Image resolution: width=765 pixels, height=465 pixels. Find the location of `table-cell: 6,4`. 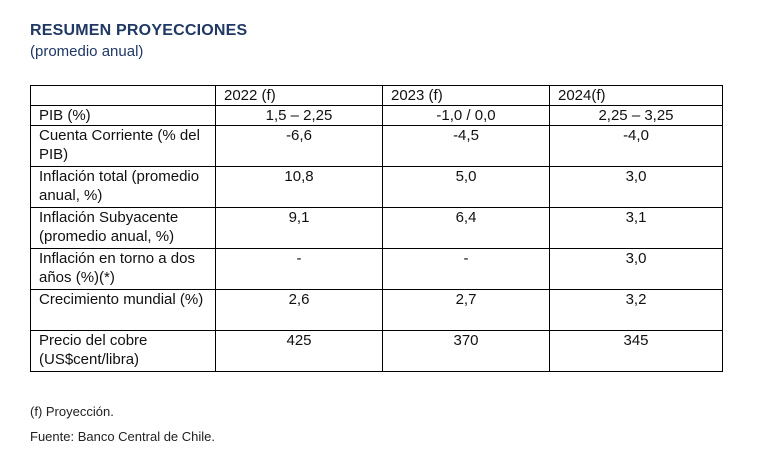

table-cell: 6,4 is located at coordinates (466, 228).